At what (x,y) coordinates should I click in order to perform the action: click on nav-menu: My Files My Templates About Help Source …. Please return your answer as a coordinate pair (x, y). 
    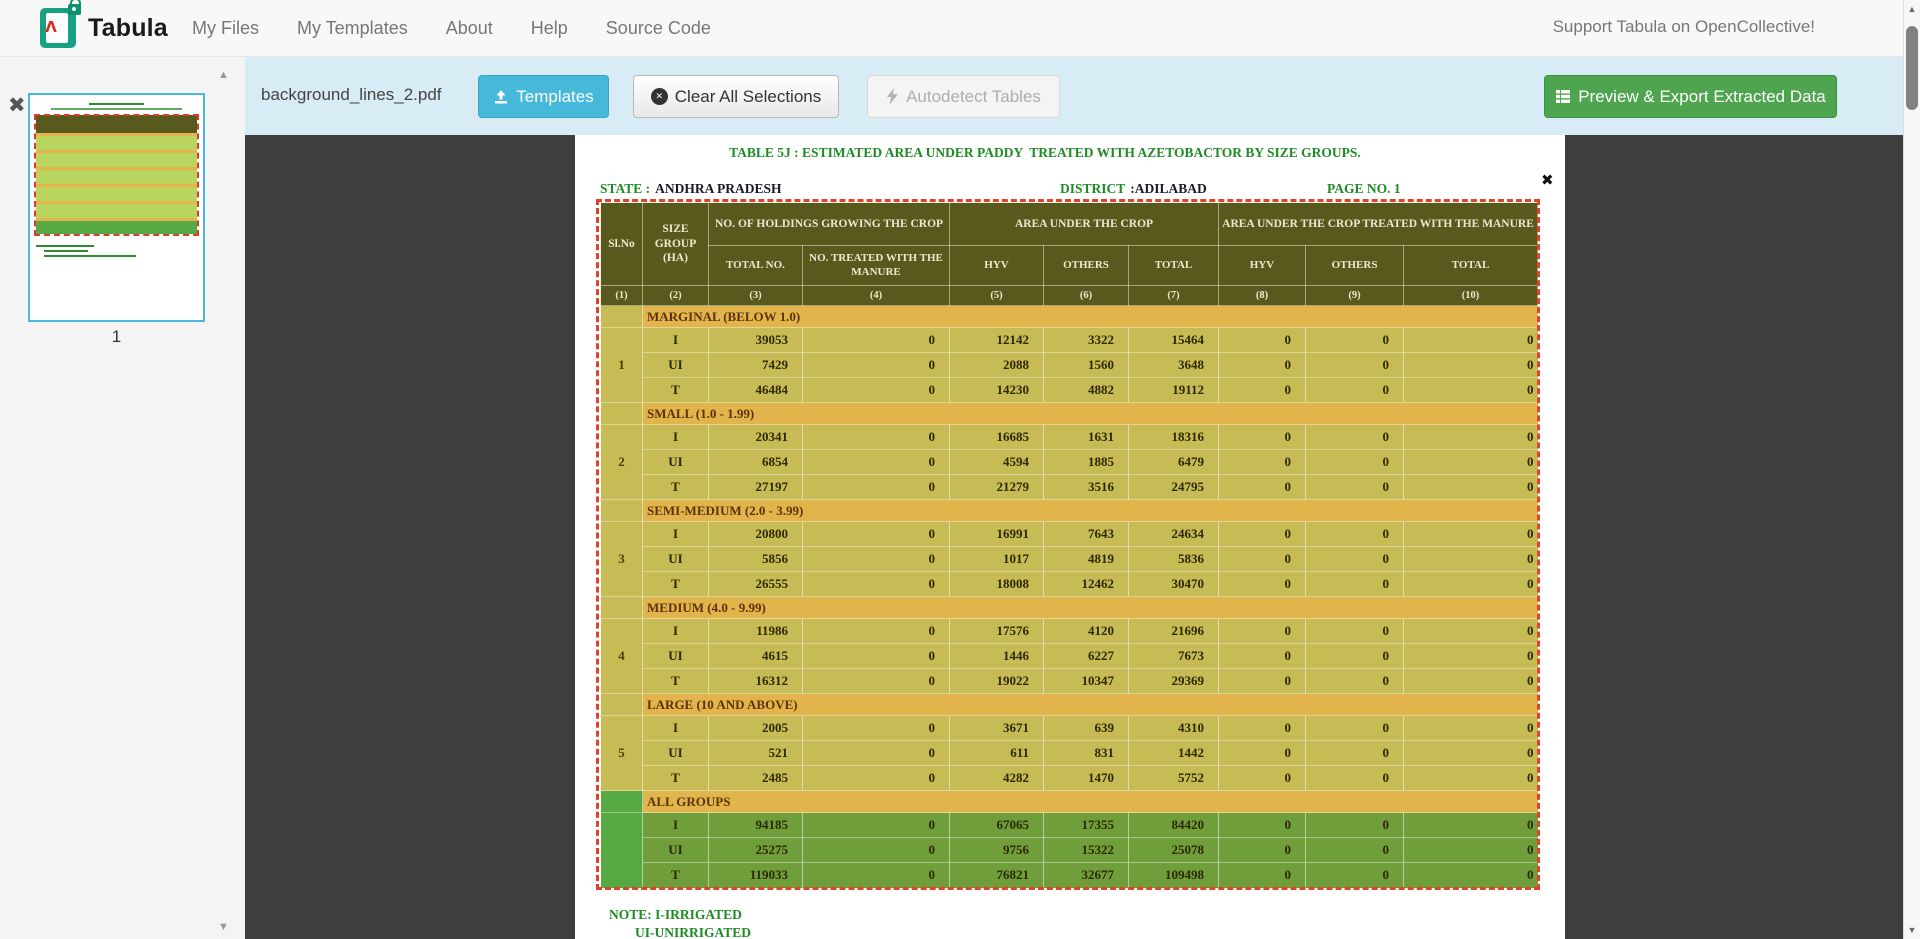
    Looking at the image, I should click on (451, 28).